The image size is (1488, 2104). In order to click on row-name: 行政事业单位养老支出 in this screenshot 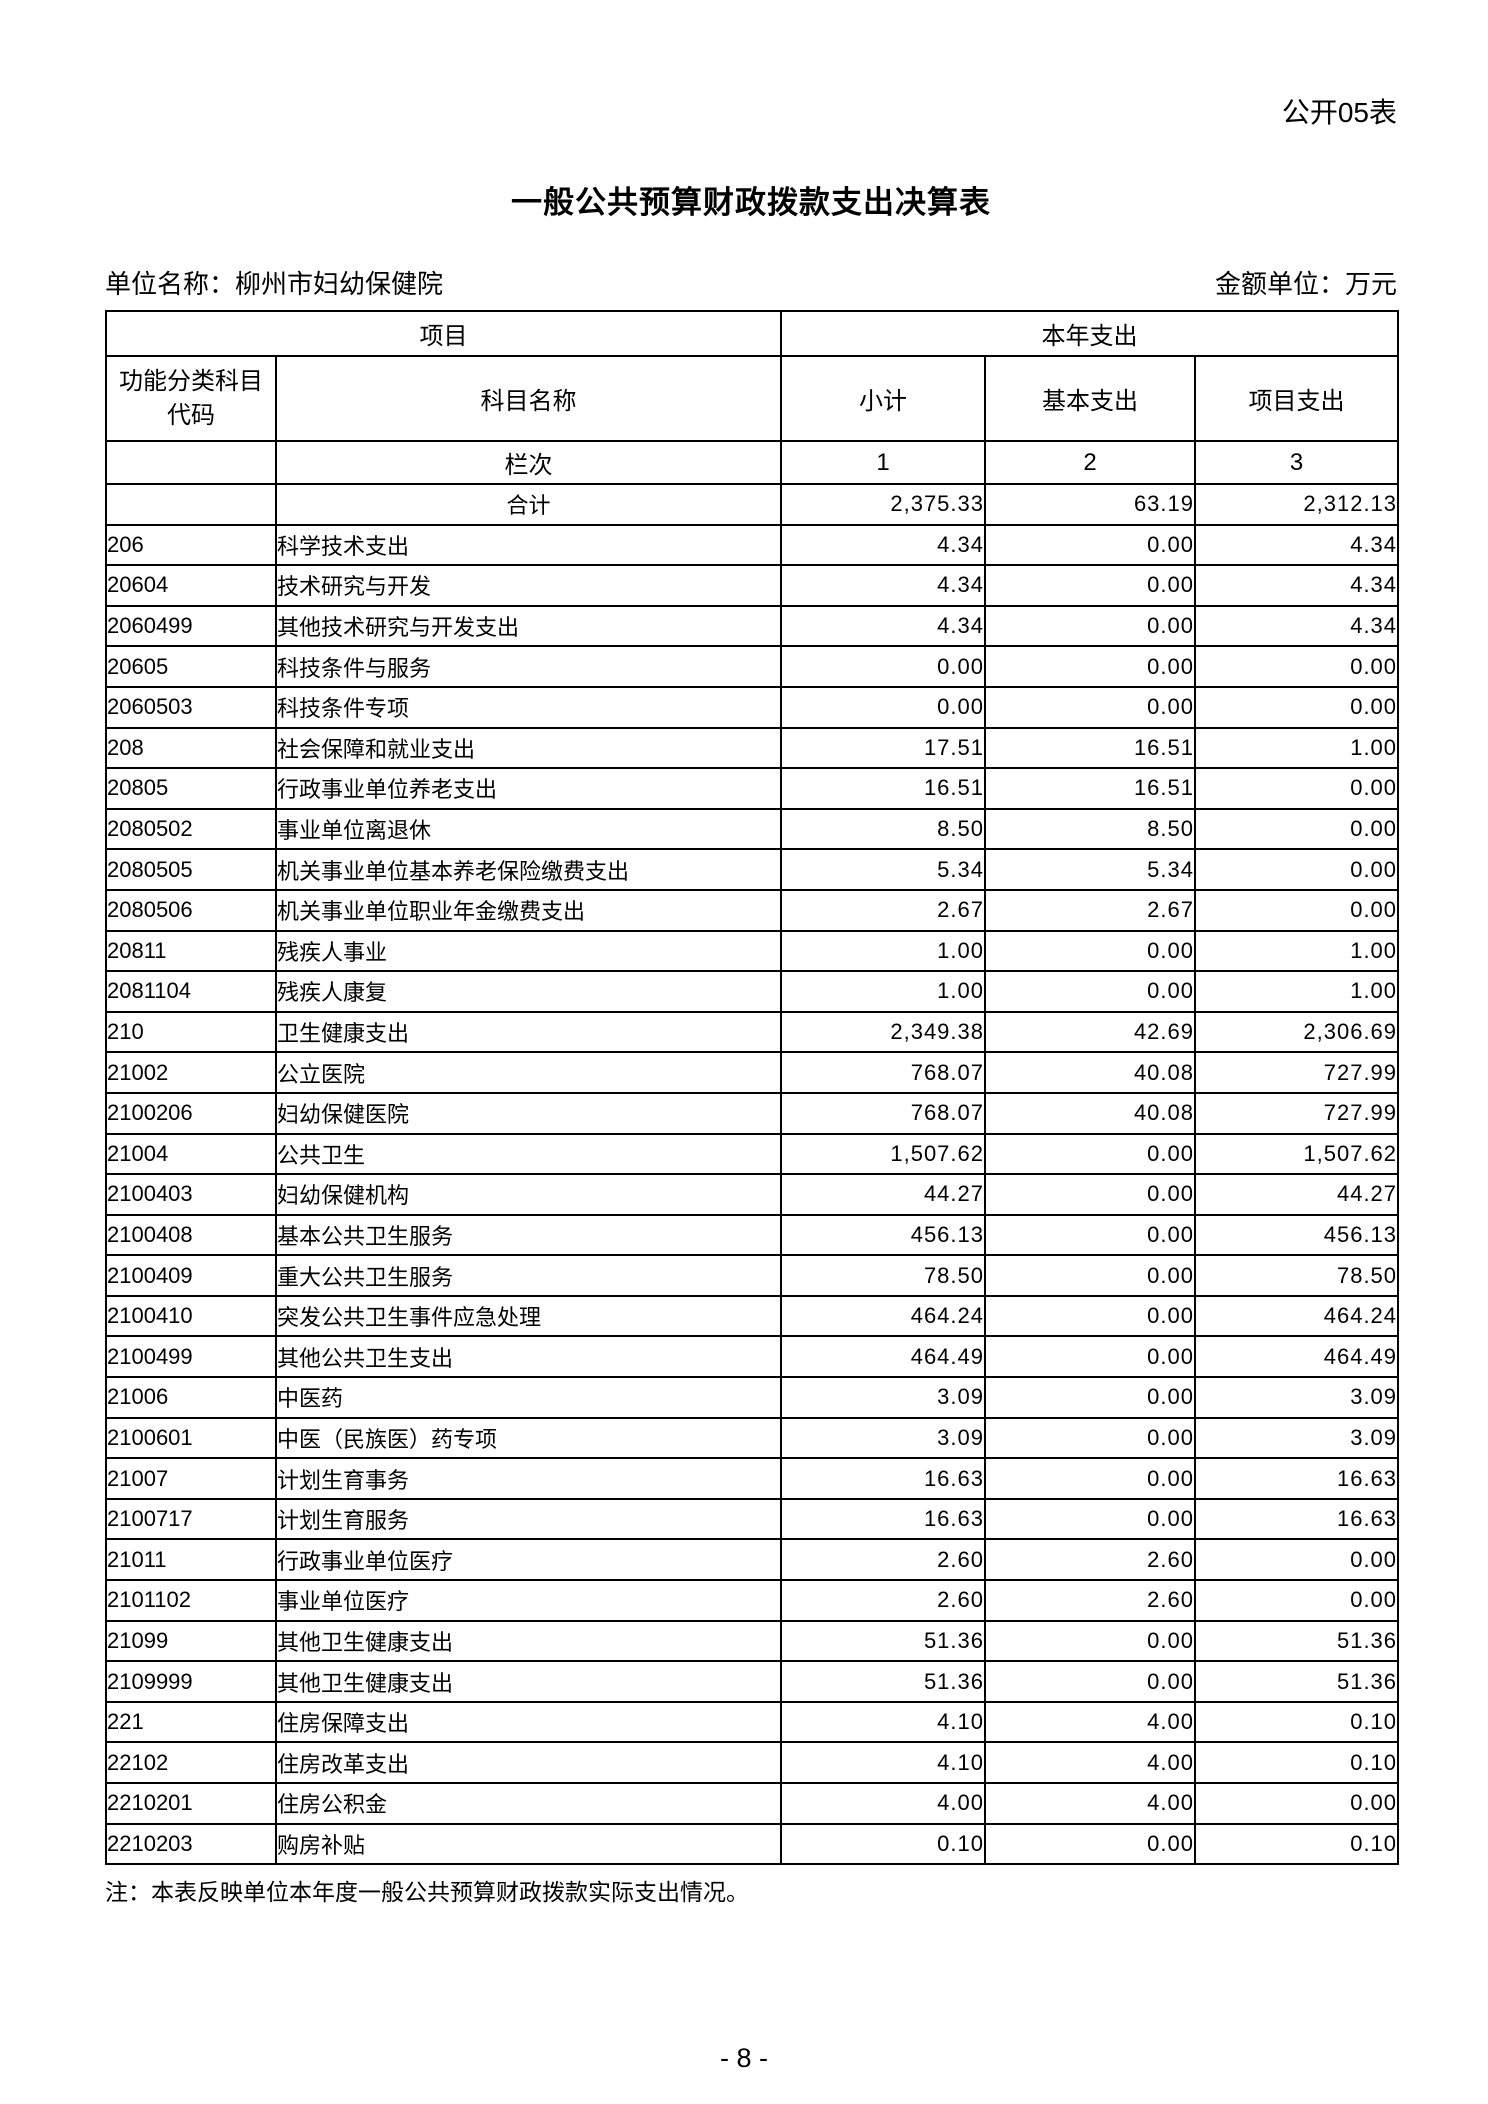, I will do `click(528, 788)`.